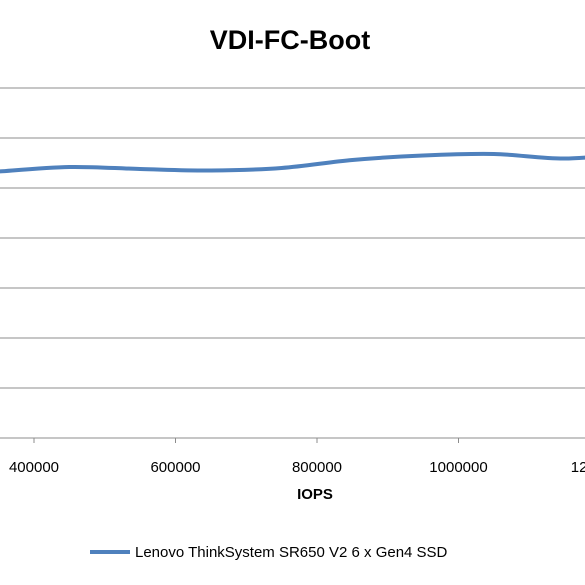 Image resolution: width=585 pixels, height=585 pixels. What do you see at coordinates (290, 40) in the screenshot?
I see `chart-title: VDI-FC-Boot` at bounding box center [290, 40].